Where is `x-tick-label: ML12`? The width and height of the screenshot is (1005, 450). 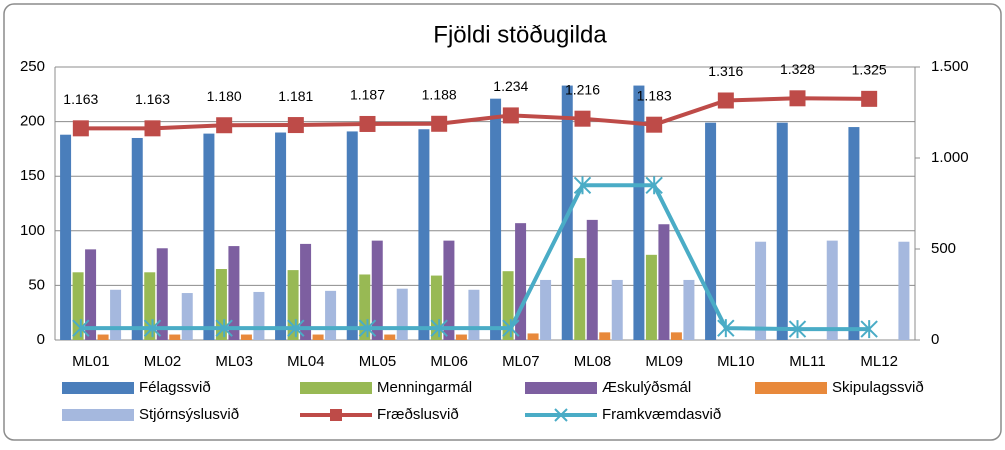
x-tick-label: ML12 is located at coordinates (879, 361).